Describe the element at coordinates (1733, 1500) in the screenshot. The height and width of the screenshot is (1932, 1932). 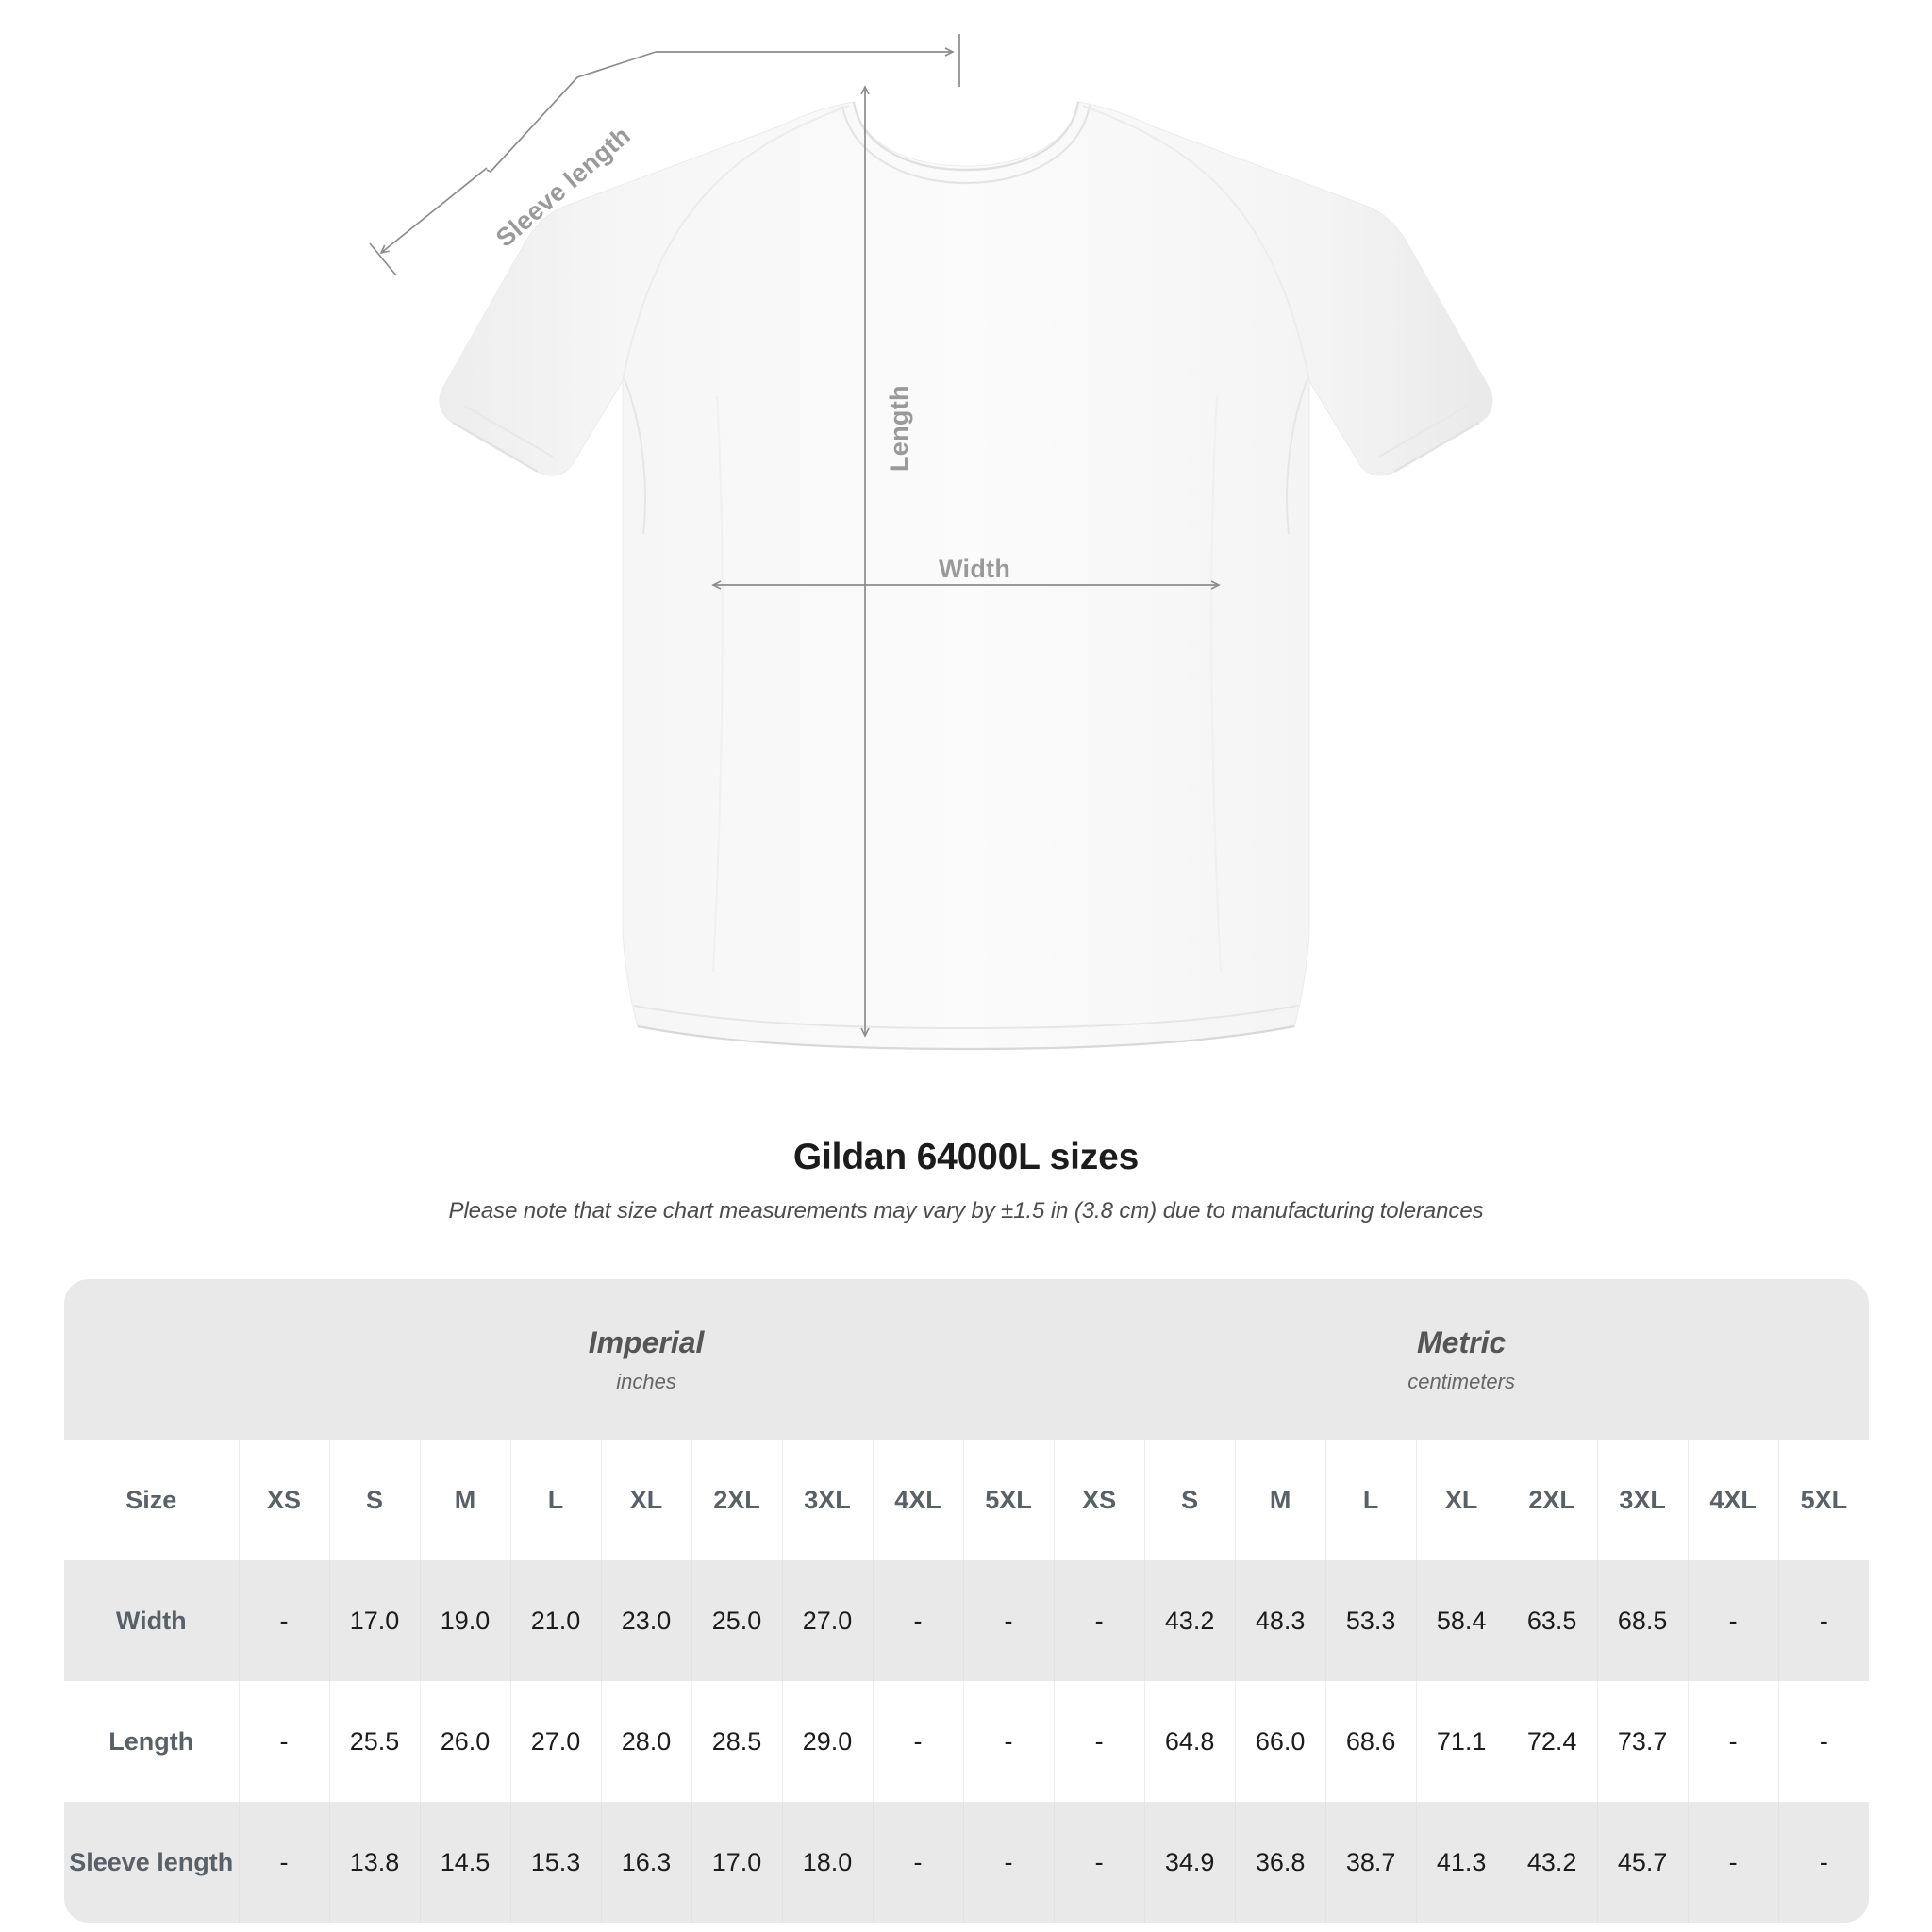
I see `size-header-metric-4xl: 4XL` at that location.